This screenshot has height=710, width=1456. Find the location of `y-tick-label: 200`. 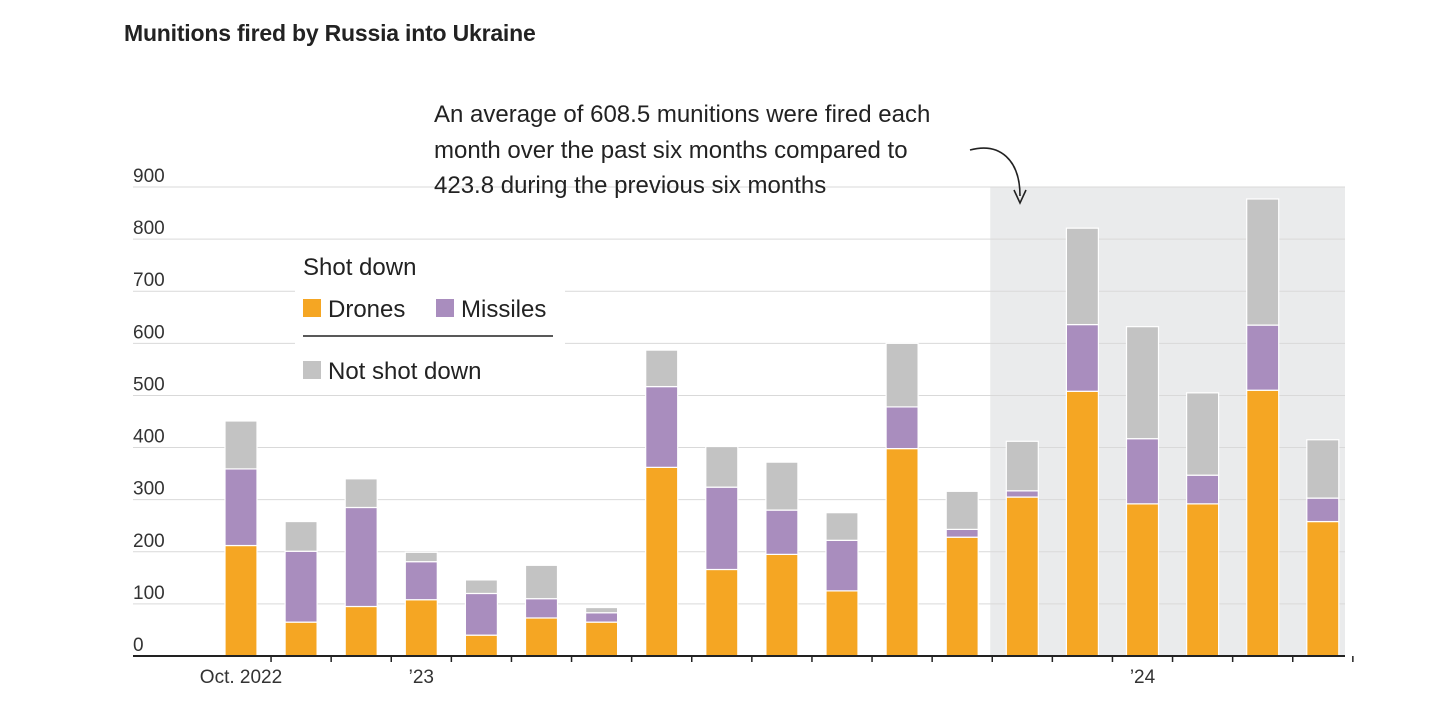

y-tick-label: 200 is located at coordinates (149, 541).